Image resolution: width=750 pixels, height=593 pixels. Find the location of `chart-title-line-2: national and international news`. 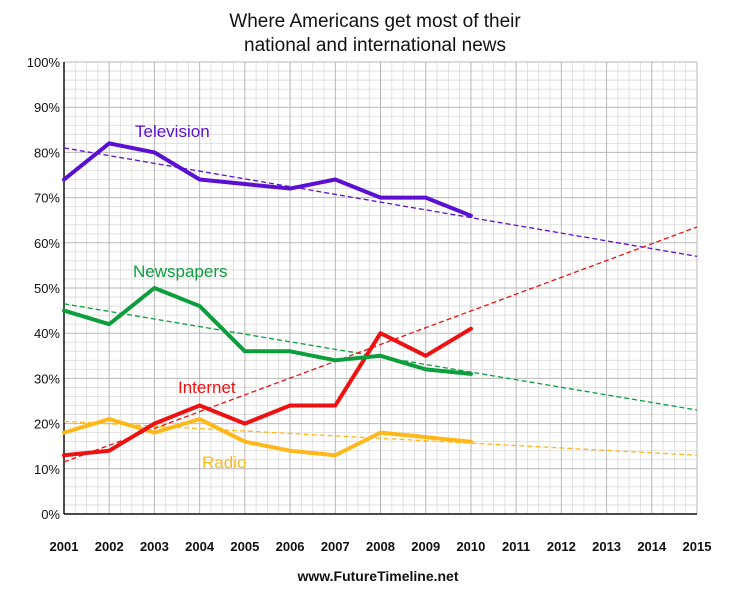

chart-title-line-2: national and international news is located at coordinates (375, 45).